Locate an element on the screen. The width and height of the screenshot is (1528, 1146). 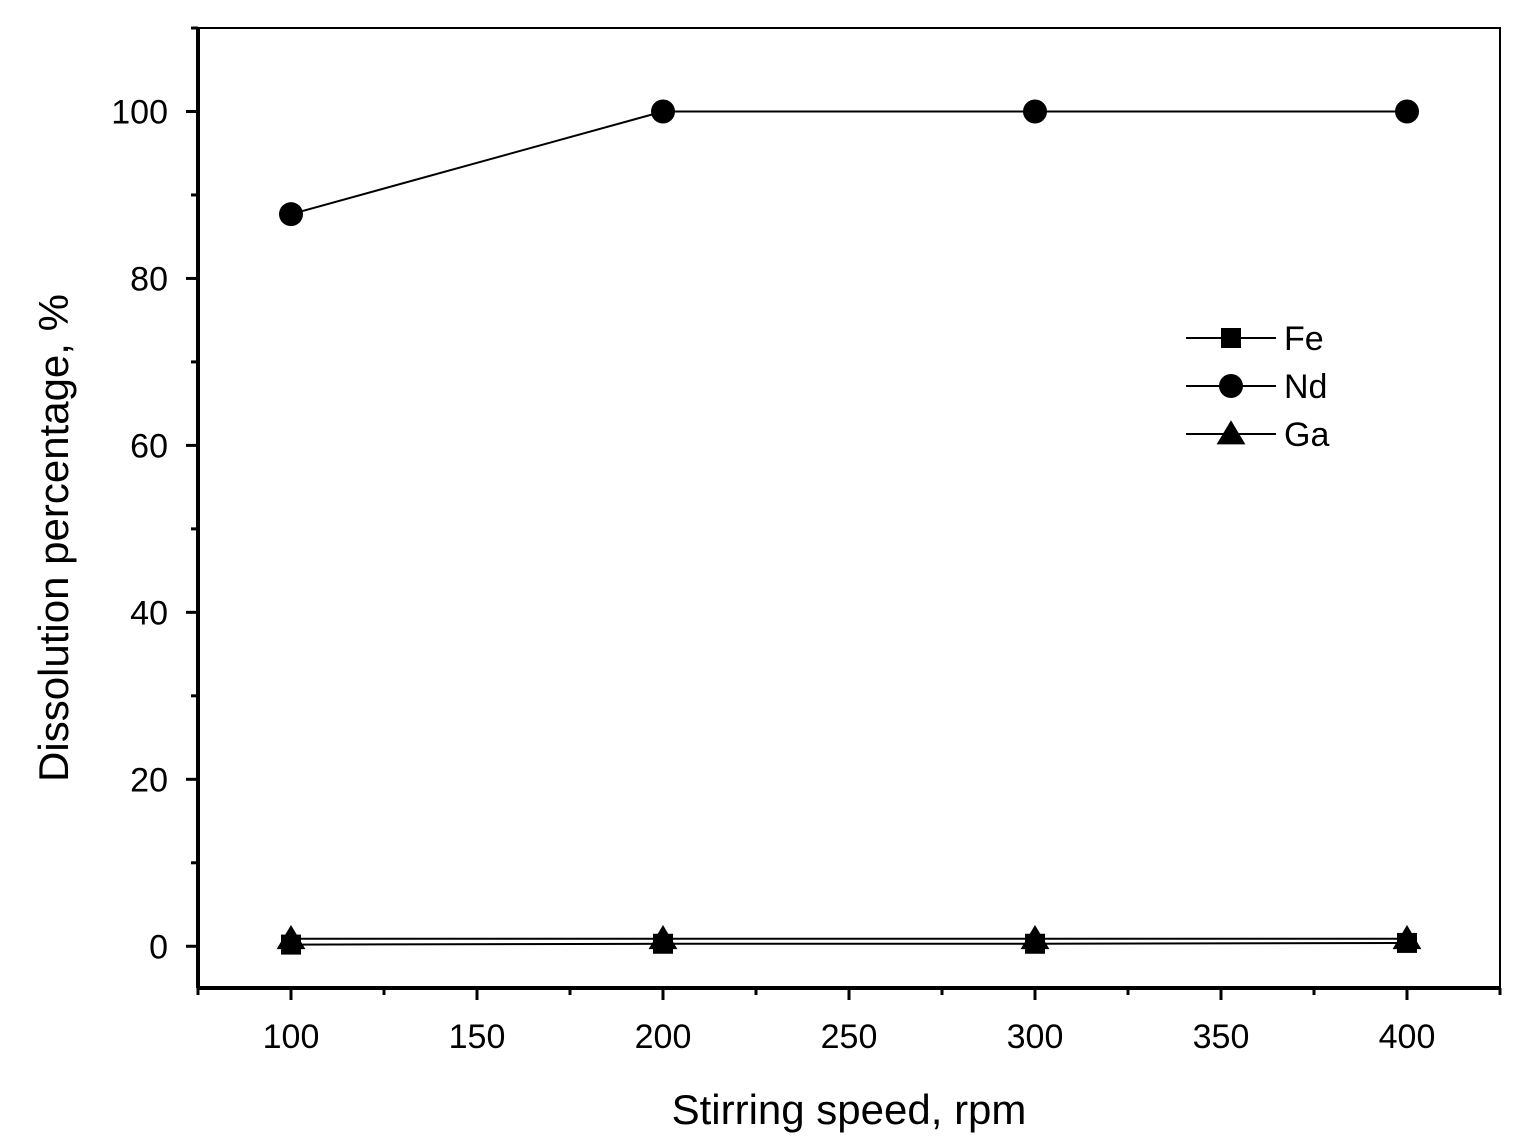
series-nd is located at coordinates (849, 163).